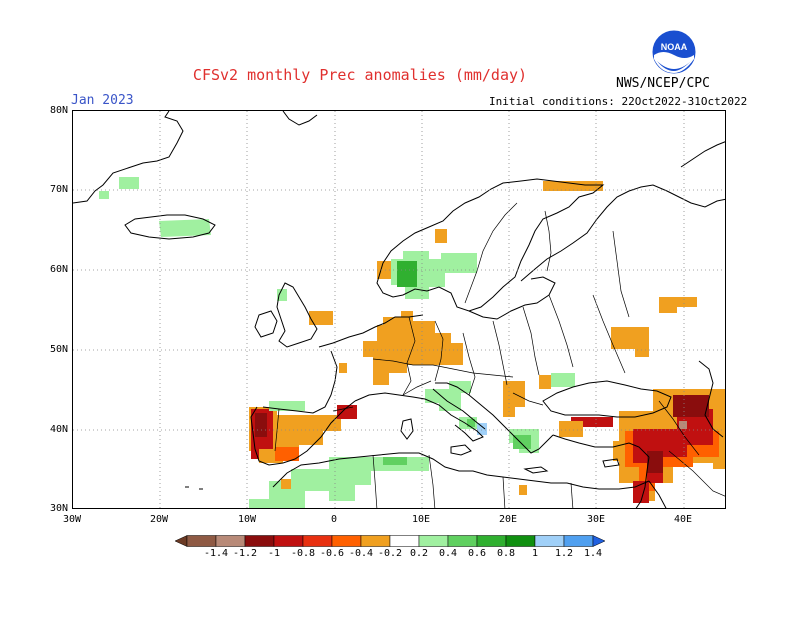 This screenshot has height=618, width=800. What do you see at coordinates (194, 488) in the screenshot?
I see `coast-canaries` at bounding box center [194, 488].